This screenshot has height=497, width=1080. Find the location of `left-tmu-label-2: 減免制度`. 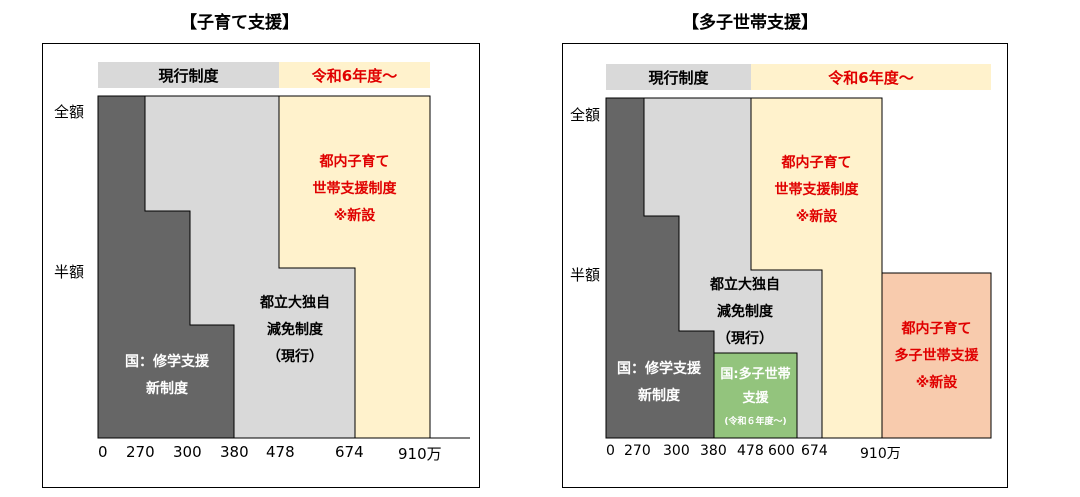

left-tmu-label-2: 減免制度 is located at coordinates (295, 330).